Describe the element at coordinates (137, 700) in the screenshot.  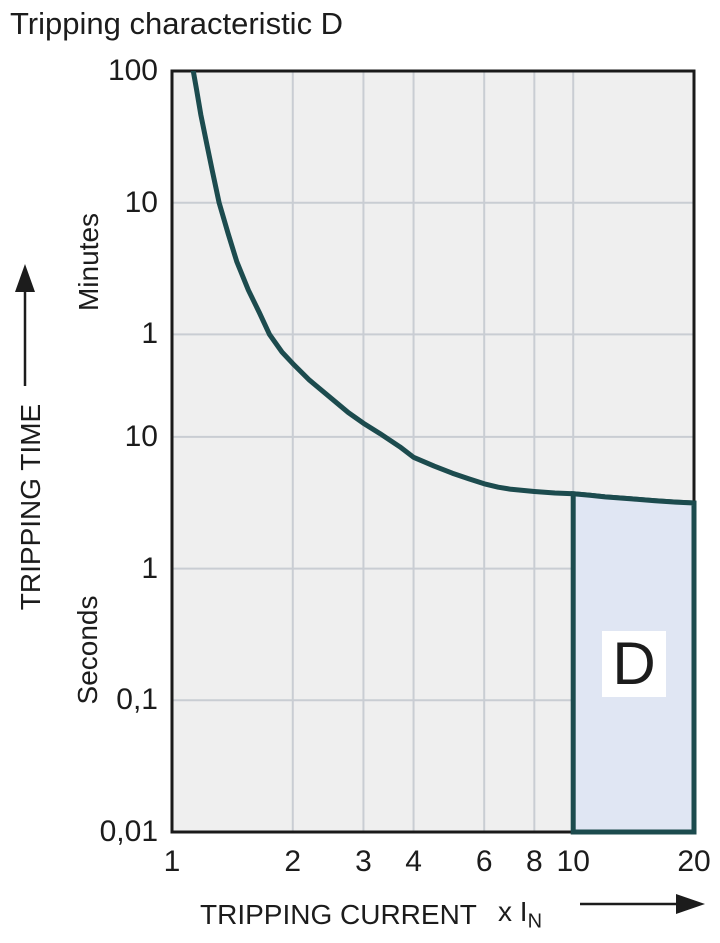
I see `y-tick-label: 0,1` at that location.